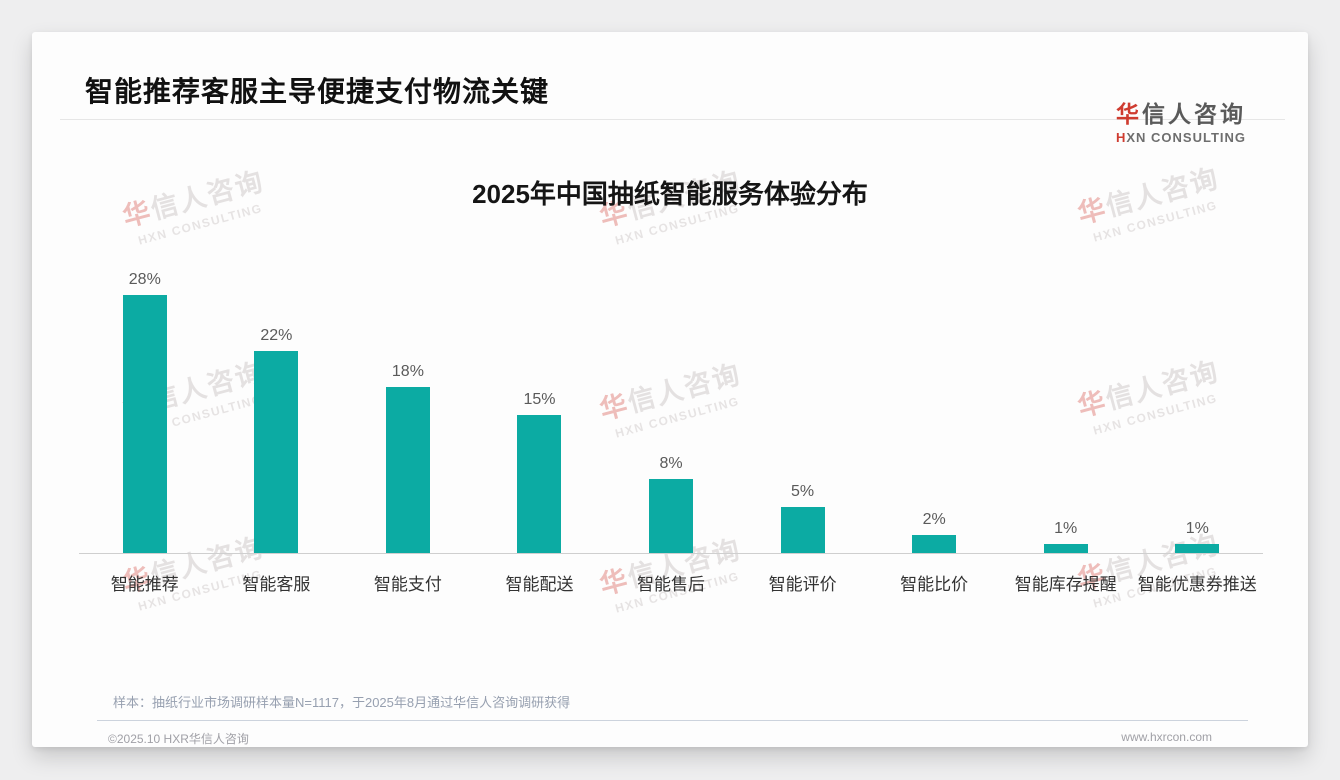 This screenshot has width=1340, height=780. What do you see at coordinates (407, 372) in the screenshot?
I see `value-label: 18%` at bounding box center [407, 372].